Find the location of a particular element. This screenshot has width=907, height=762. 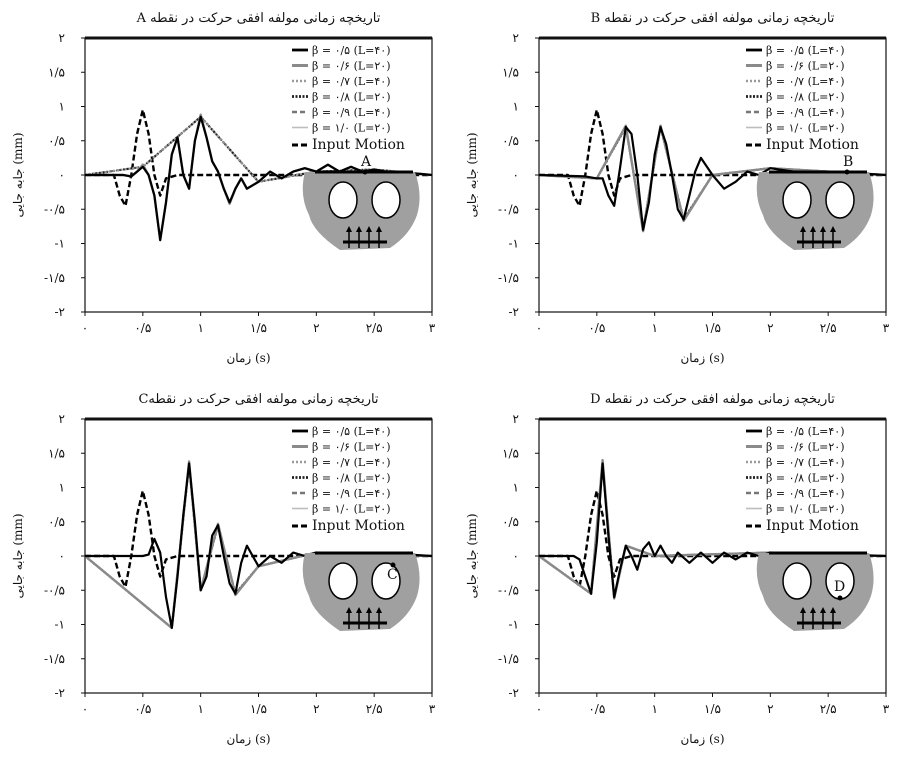

y-tick-label: -۰/۵ is located at coordinates (508, 209).